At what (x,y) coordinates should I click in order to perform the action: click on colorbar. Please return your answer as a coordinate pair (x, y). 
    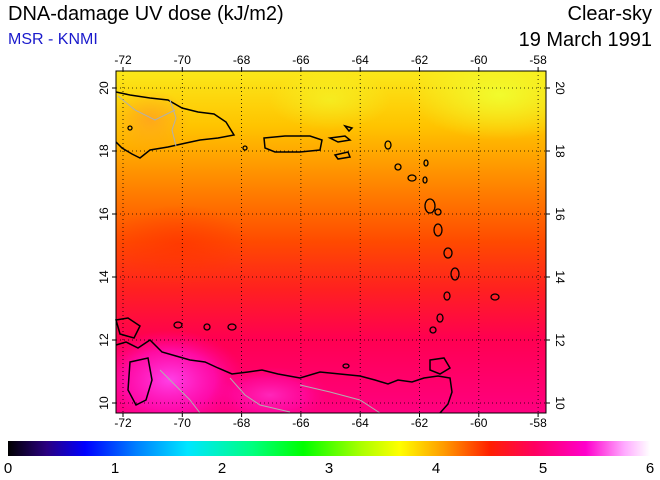
    Looking at the image, I should click on (329, 448).